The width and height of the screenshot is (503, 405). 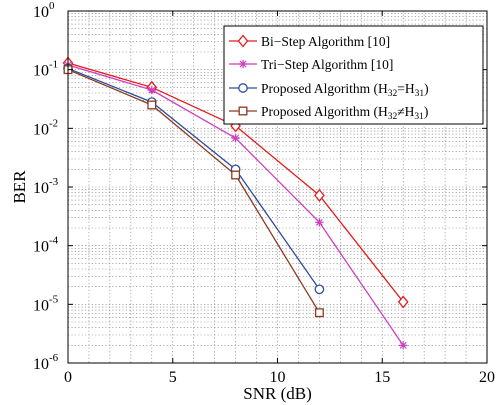 What do you see at coordinates (53, 123) in the screenshot?
I see `y-tick-exponent: -2` at bounding box center [53, 123].